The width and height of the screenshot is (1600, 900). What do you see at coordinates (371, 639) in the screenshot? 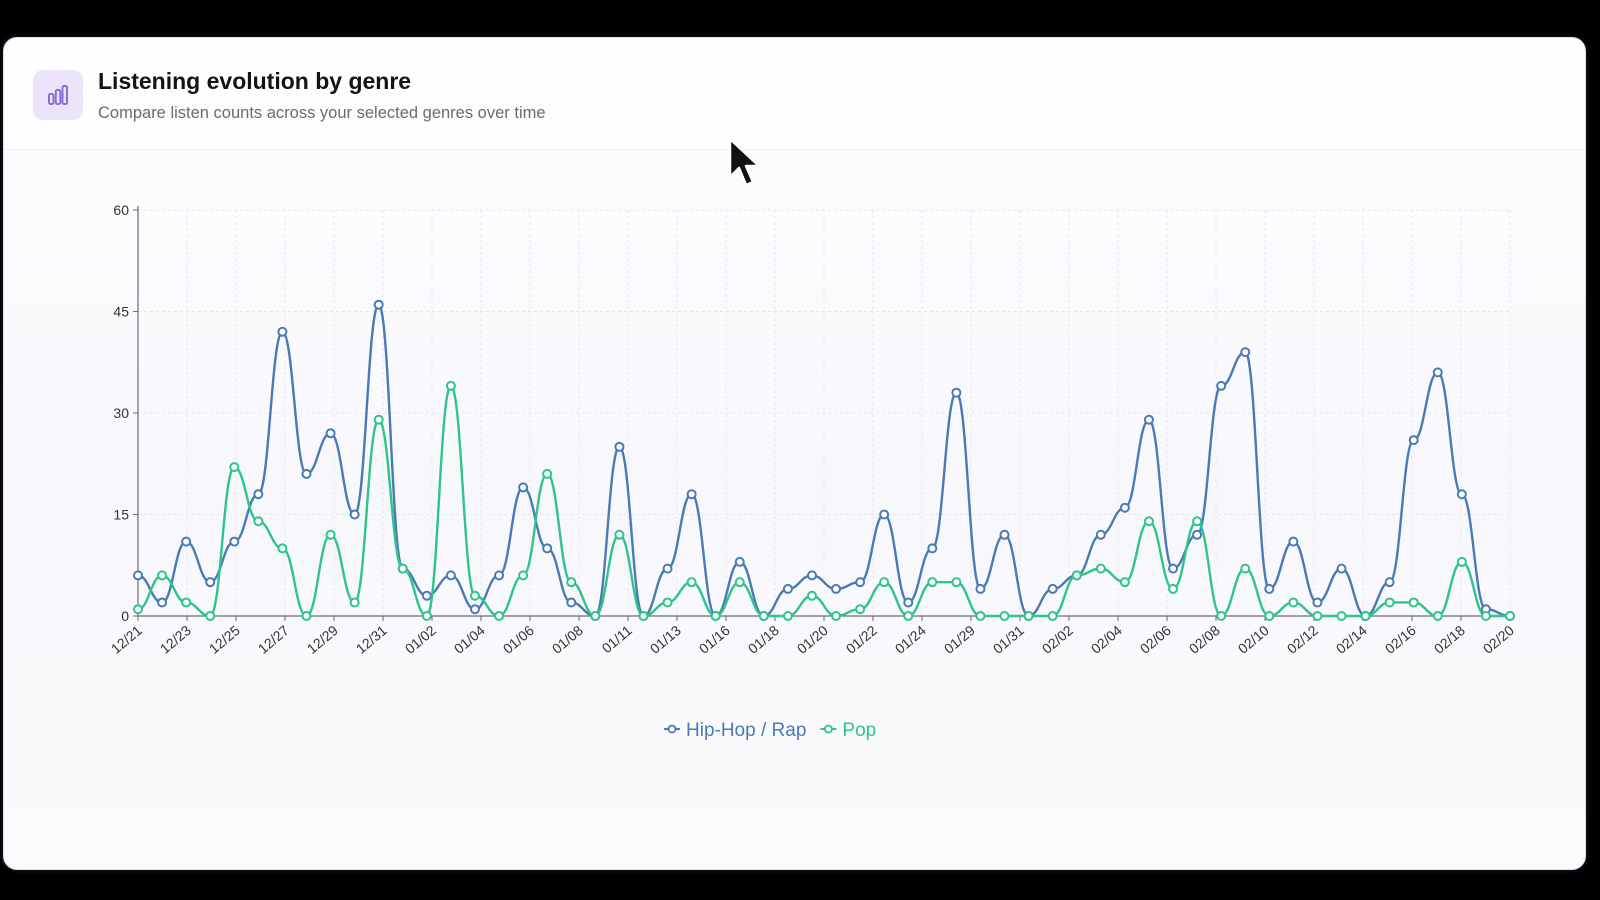
I see `x-tick-label: 12/31` at bounding box center [371, 639].